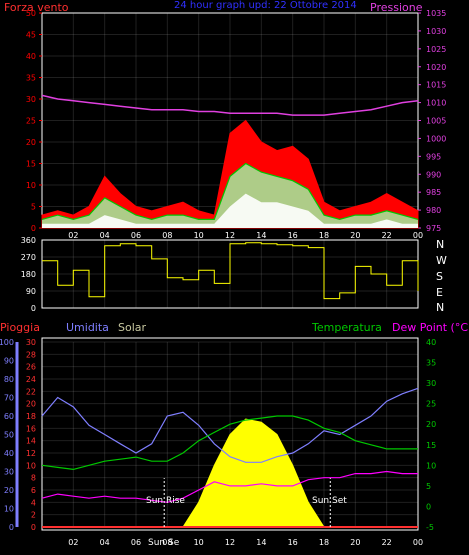  I want to click on rain-label: Pioggia, so click(20, 327).